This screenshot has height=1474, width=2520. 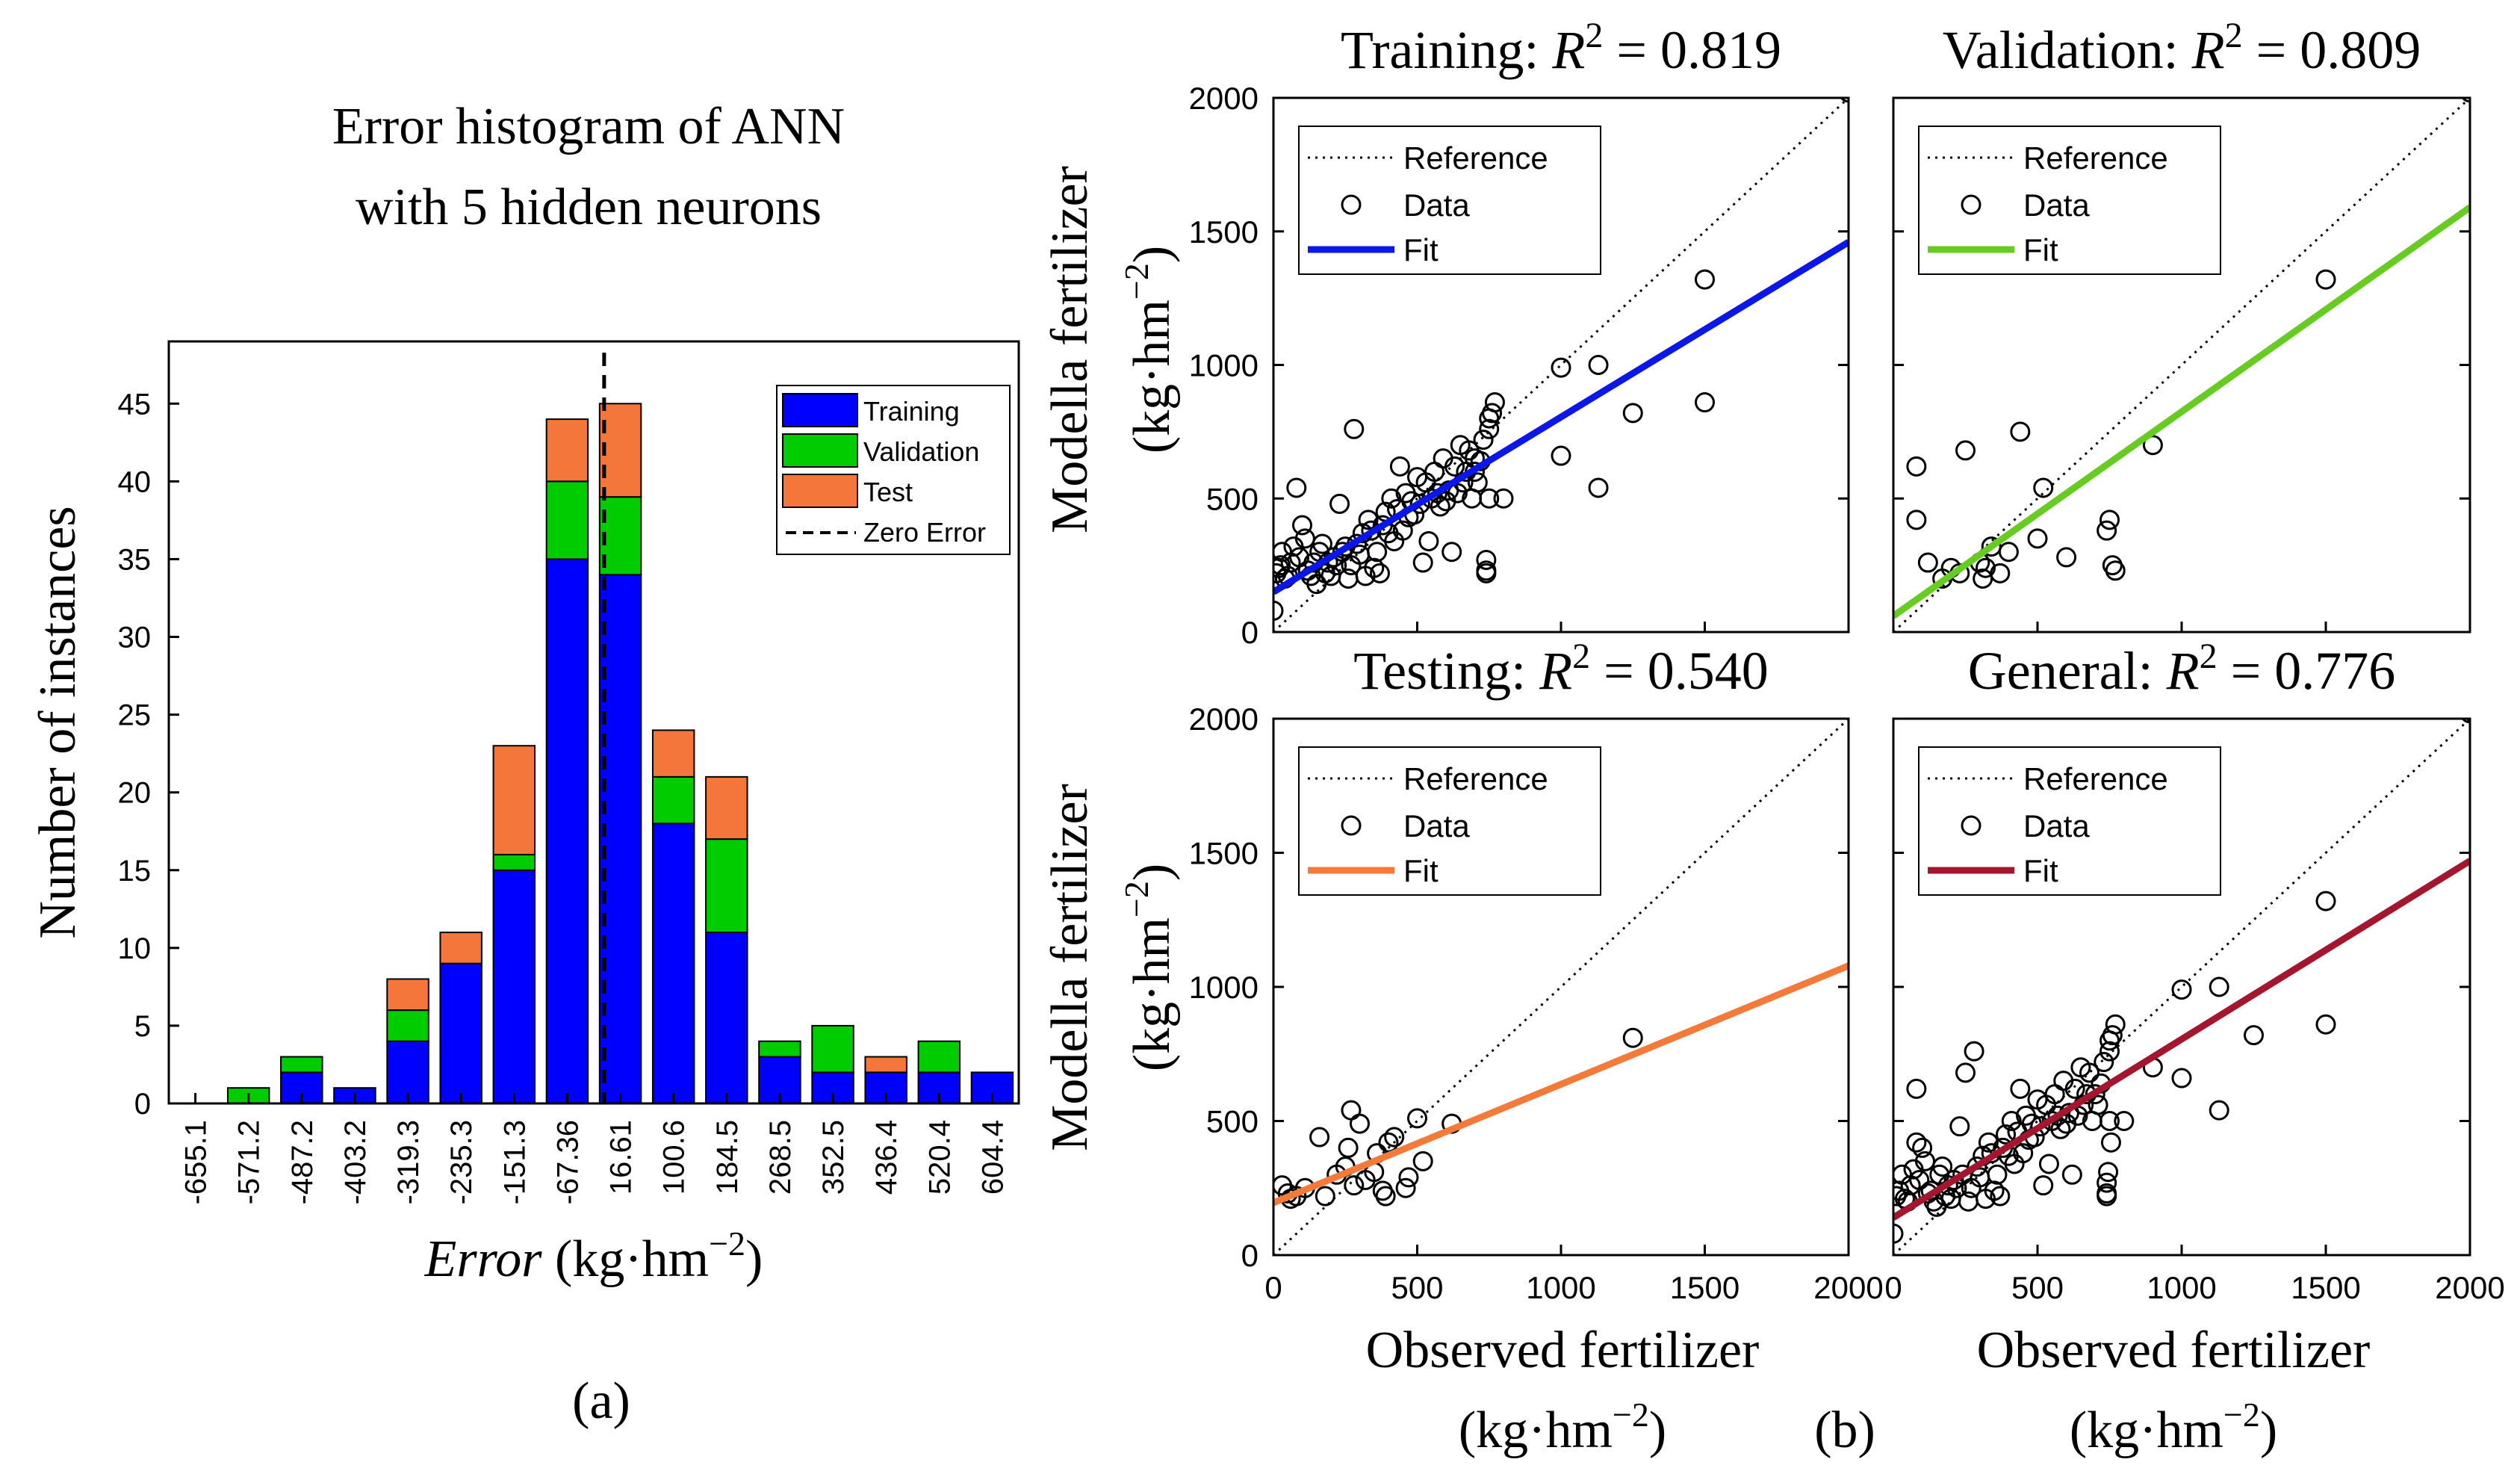 I want to click on panel-title-prefix: Validation:, so click(x=2067, y=50).